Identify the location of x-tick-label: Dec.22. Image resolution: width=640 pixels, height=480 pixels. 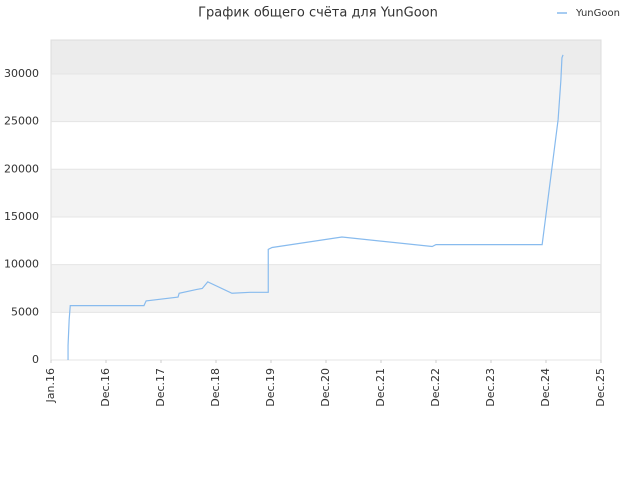
(435, 387).